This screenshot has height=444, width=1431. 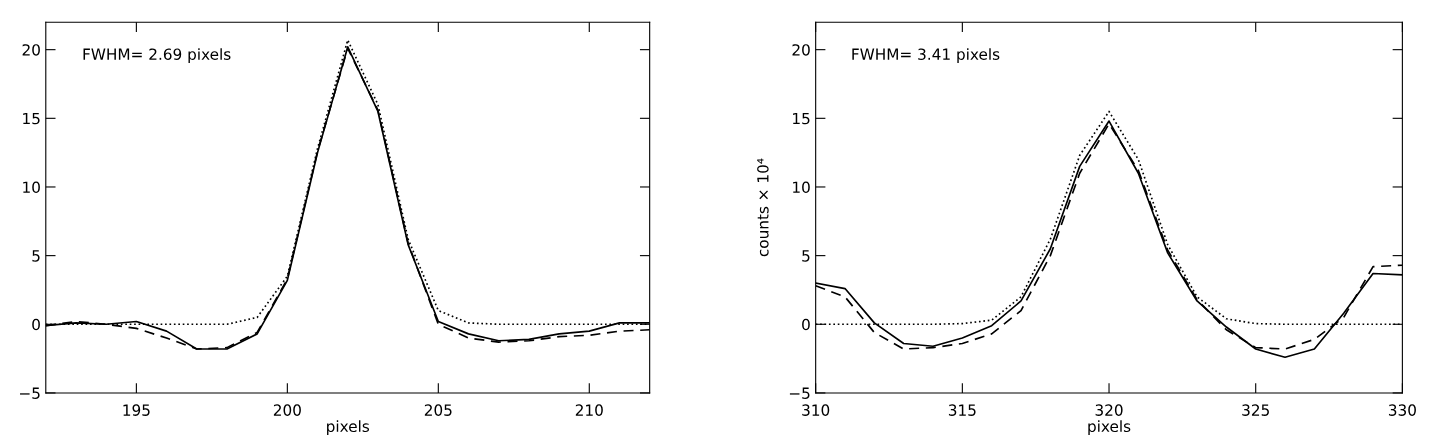 What do you see at coordinates (136, 410) in the screenshot?
I see `x-tick-label: 195` at bounding box center [136, 410].